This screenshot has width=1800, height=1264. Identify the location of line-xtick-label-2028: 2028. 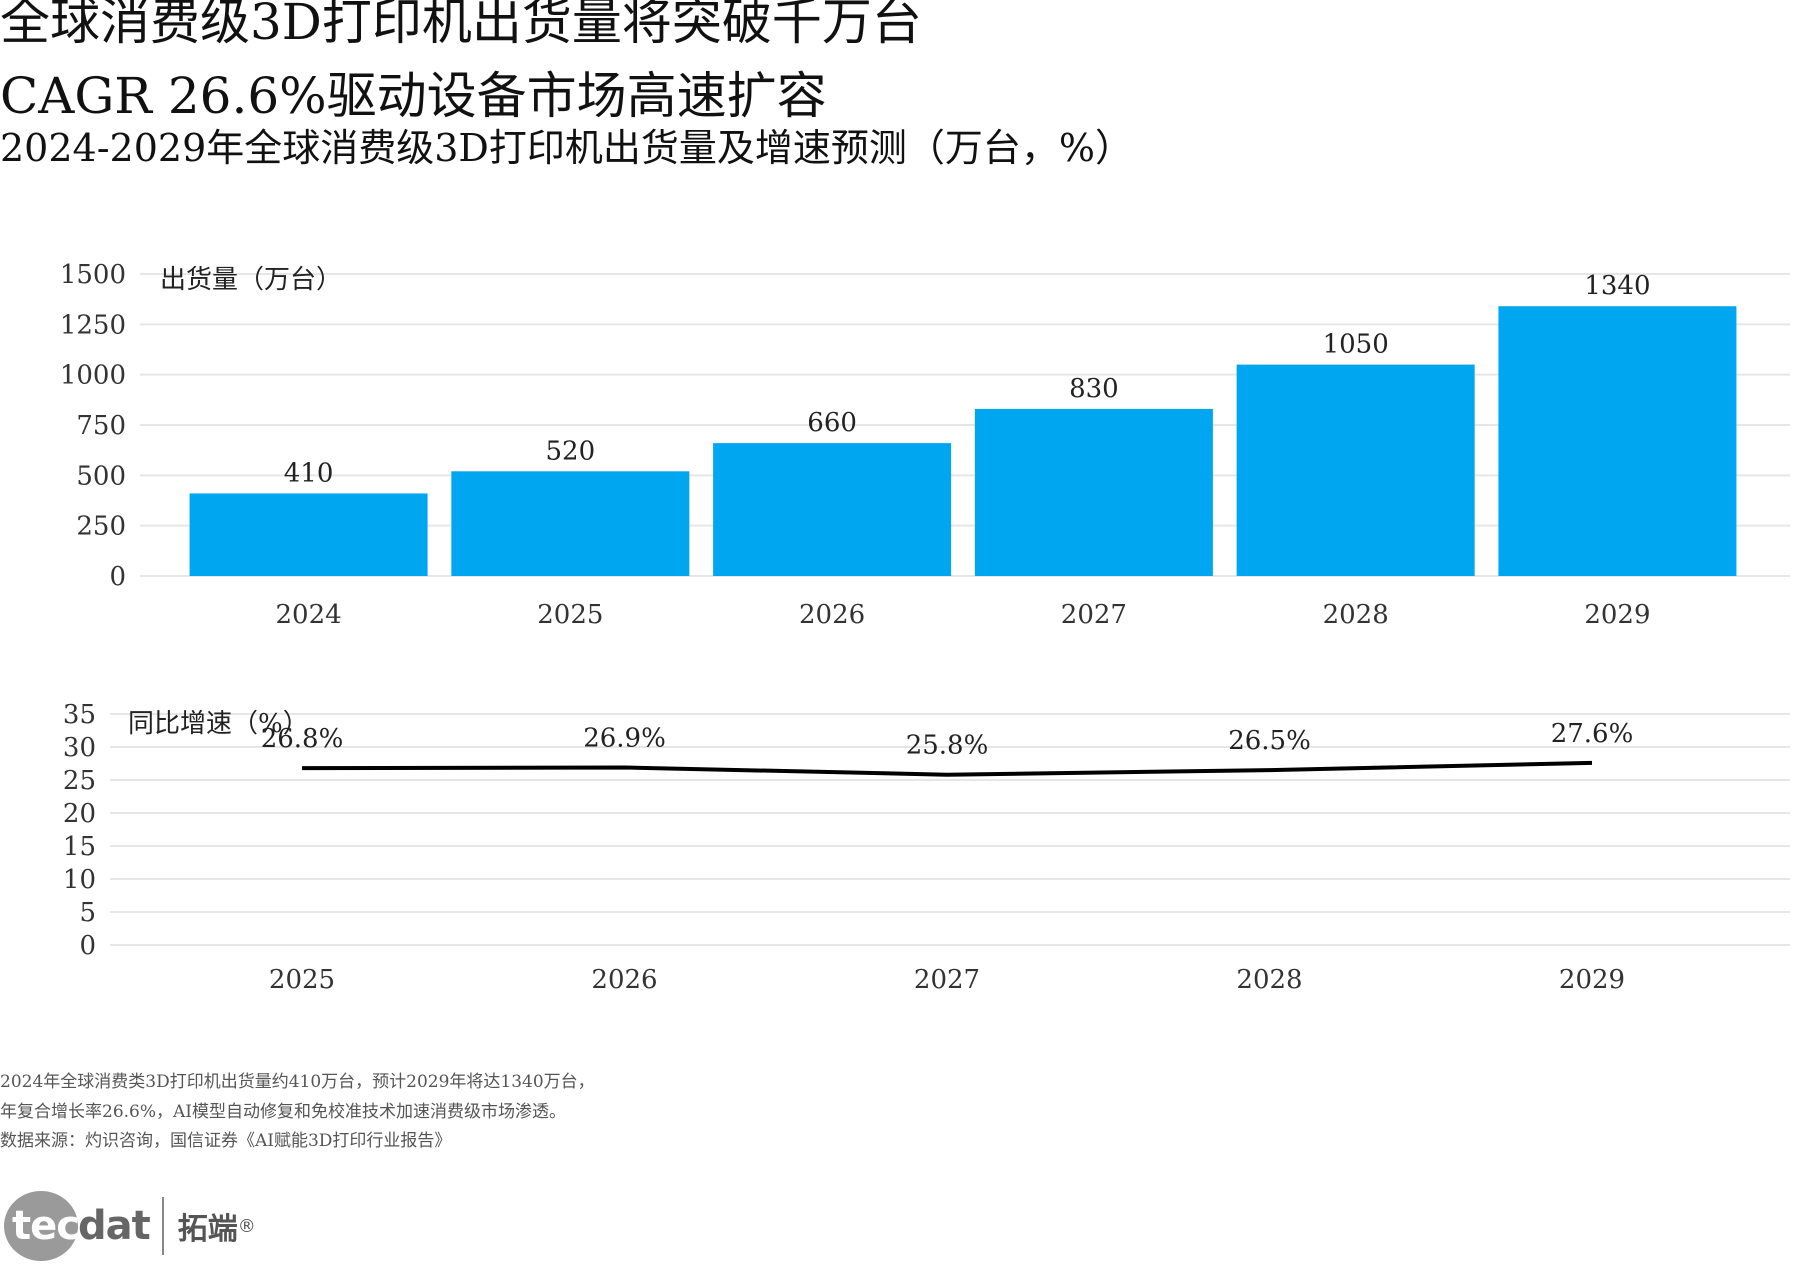
(1269, 980).